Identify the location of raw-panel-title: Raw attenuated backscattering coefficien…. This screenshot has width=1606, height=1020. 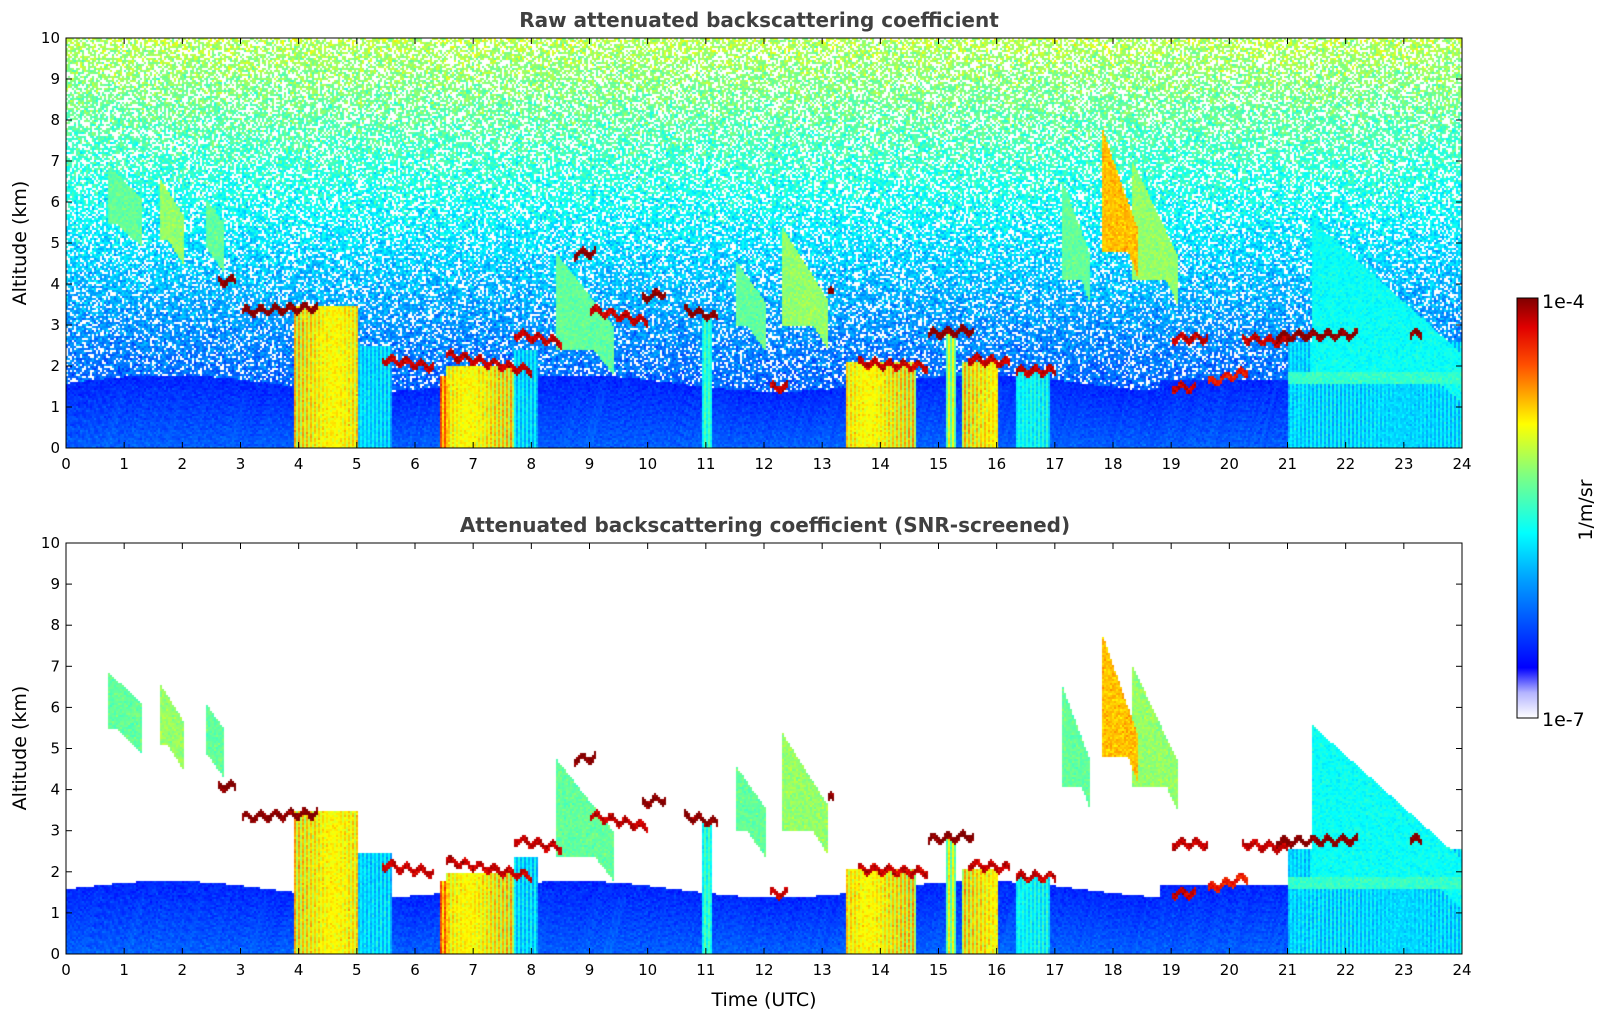
(759, 20).